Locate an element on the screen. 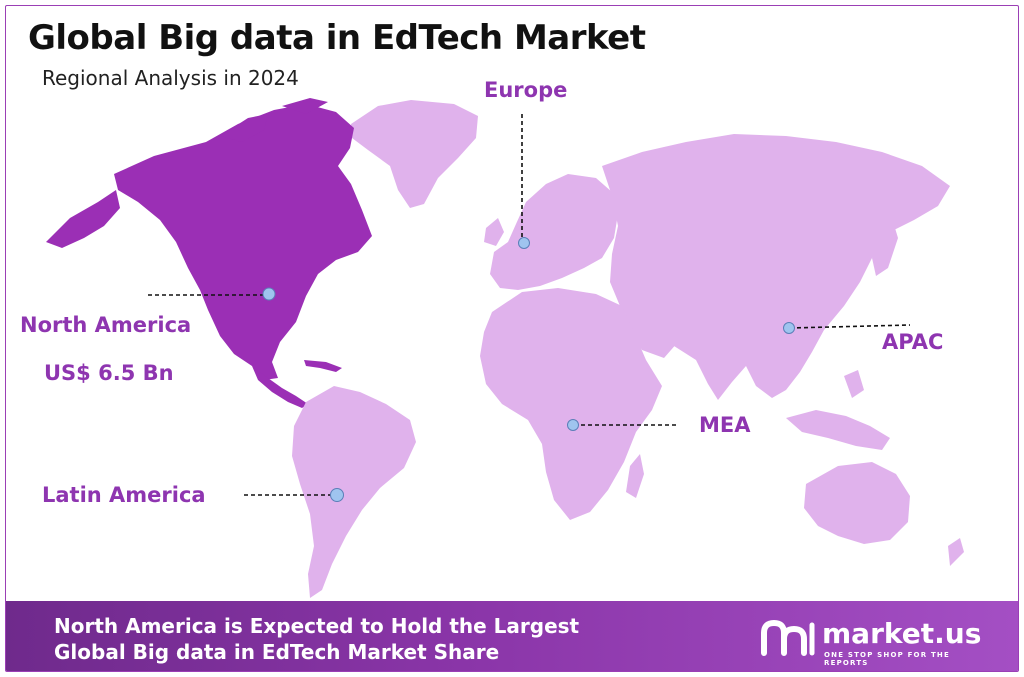 This screenshot has height=677, width=1024. region-label-north-america: North America is located at coordinates (106, 325).